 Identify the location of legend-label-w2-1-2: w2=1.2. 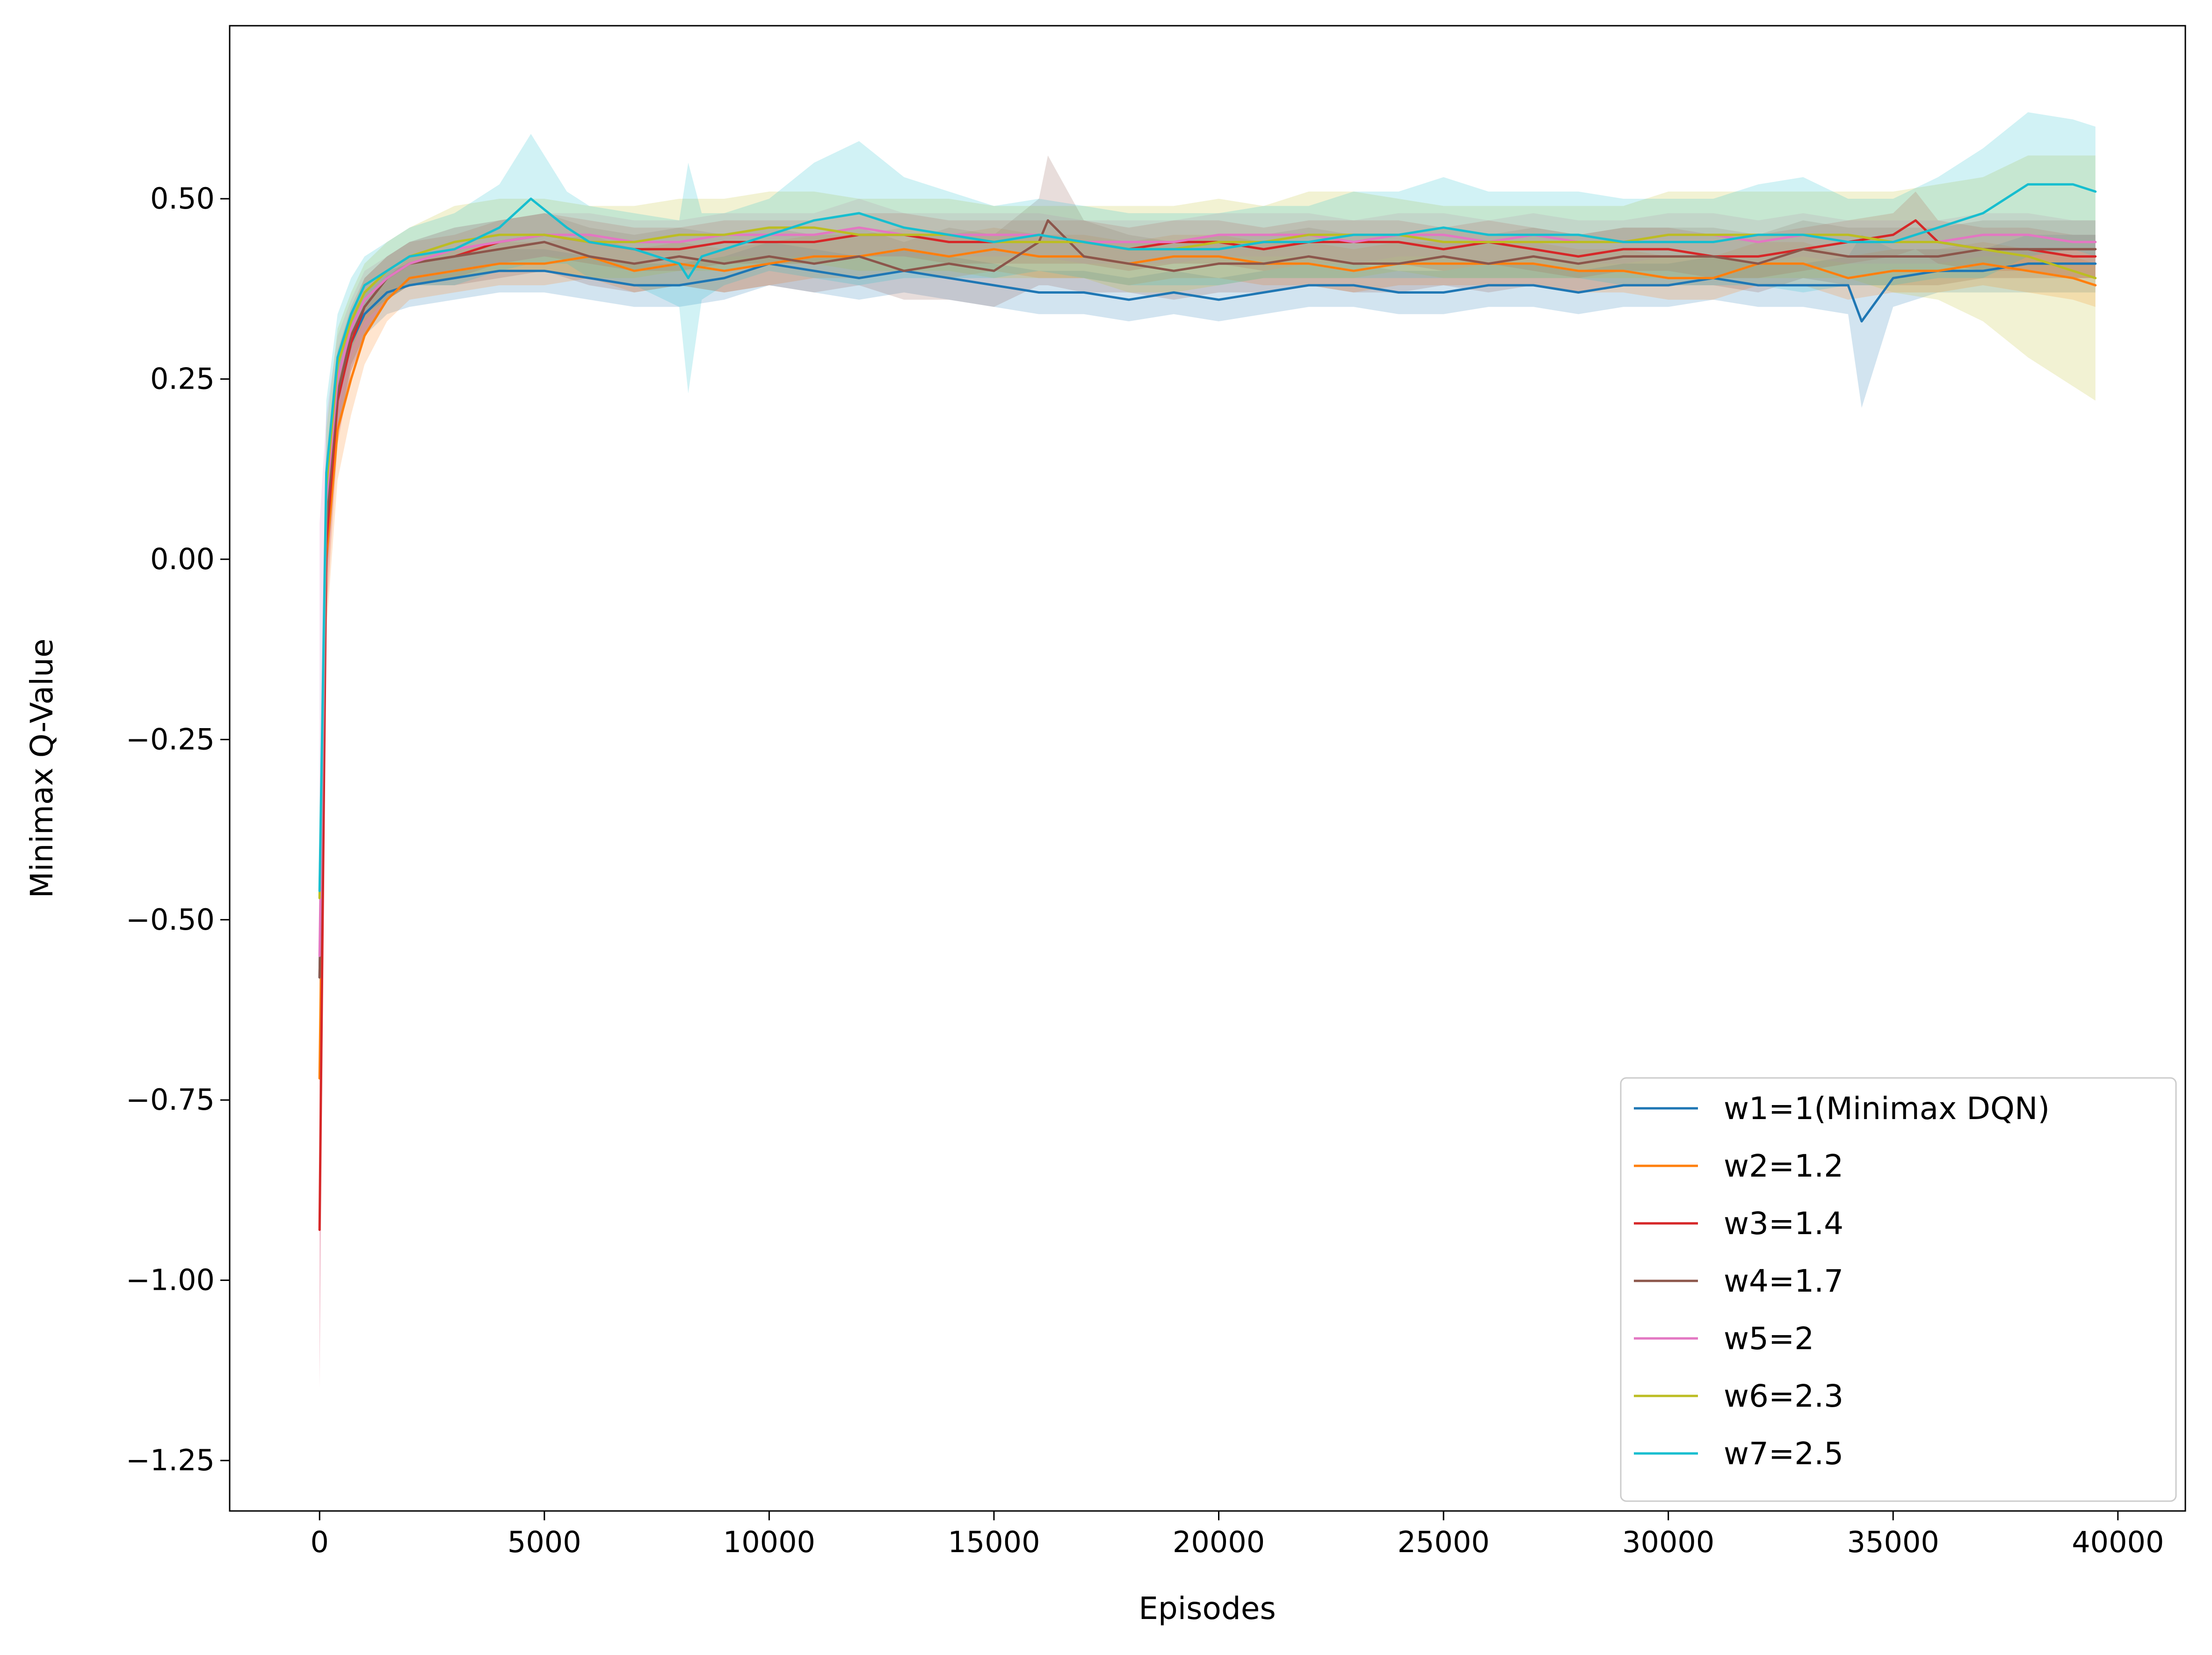
(1784, 1166).